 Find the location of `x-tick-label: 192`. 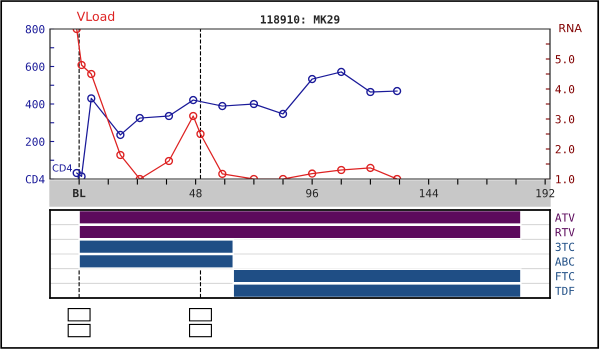

x-tick-label: 192 is located at coordinates (545, 193).